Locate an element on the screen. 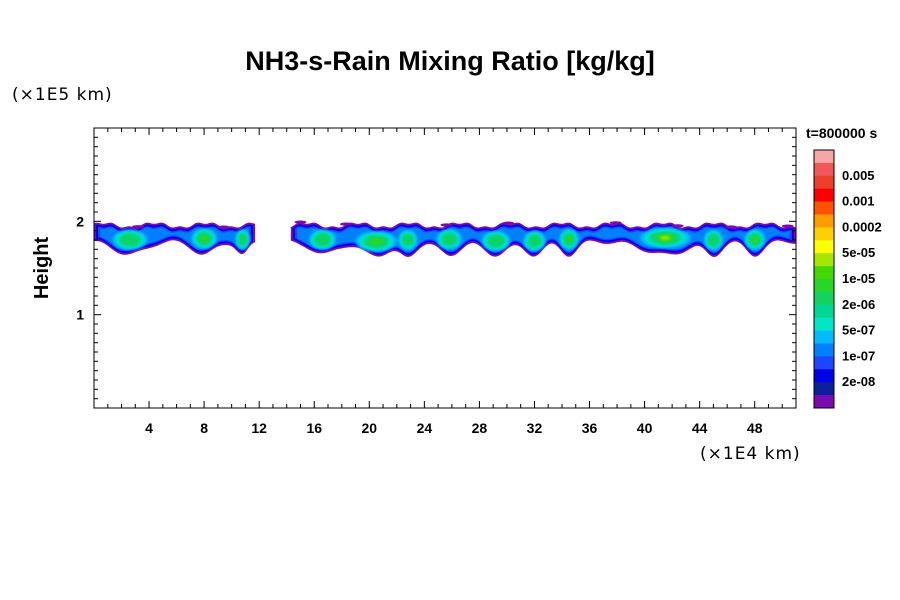  x-axis-unit: (×1E4 km) is located at coordinates (750, 454).